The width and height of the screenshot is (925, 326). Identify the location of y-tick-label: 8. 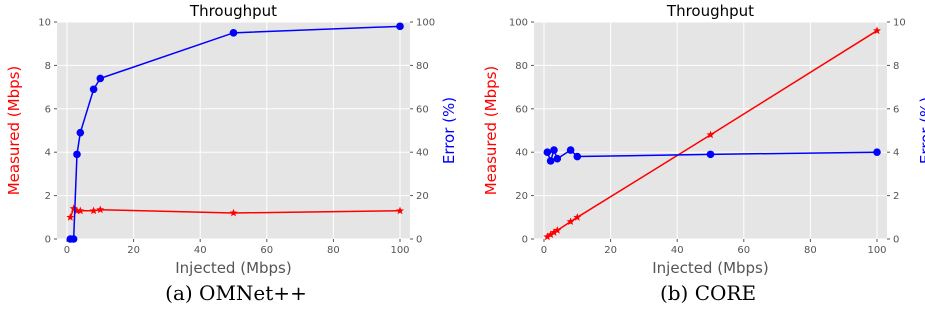
(48, 66).